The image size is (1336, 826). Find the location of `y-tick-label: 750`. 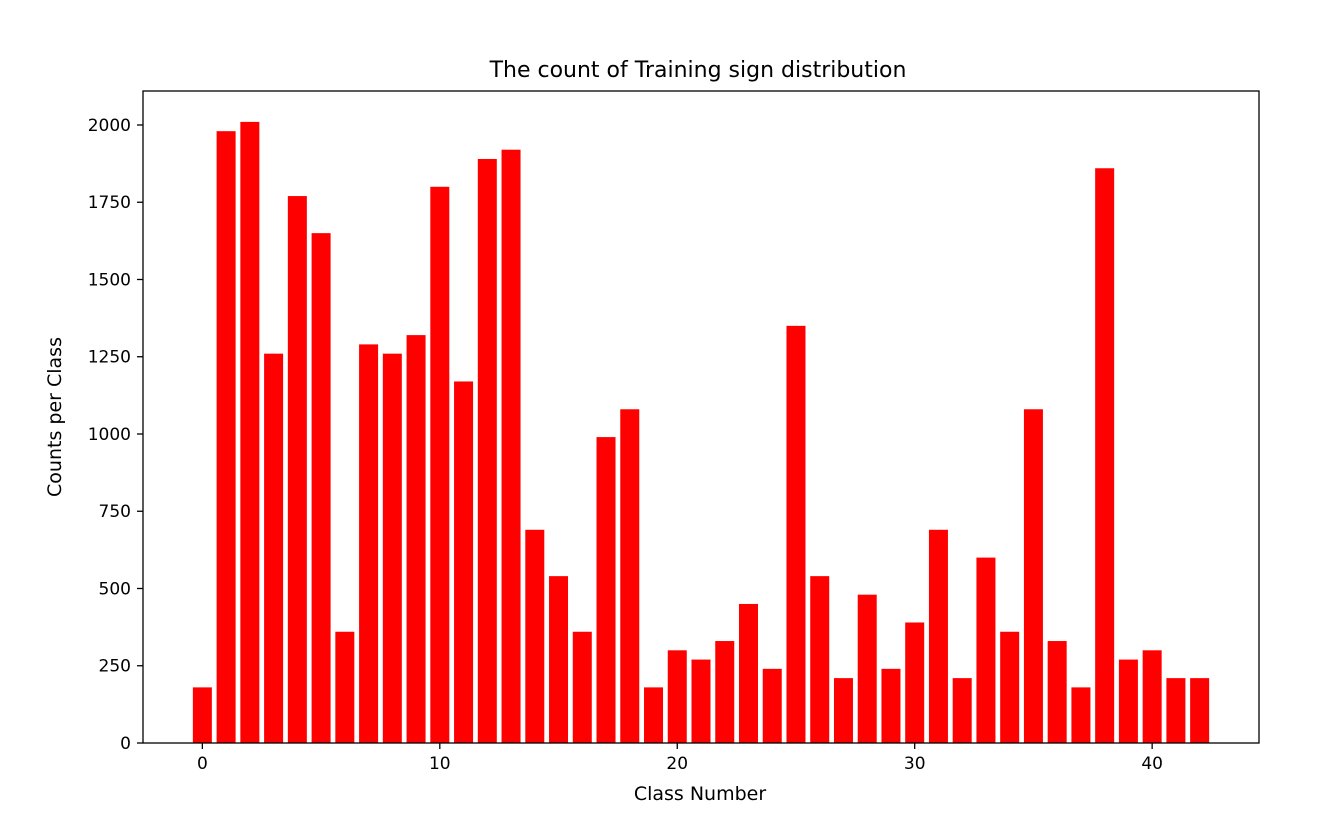

y-tick-label: 750 is located at coordinates (115, 512).